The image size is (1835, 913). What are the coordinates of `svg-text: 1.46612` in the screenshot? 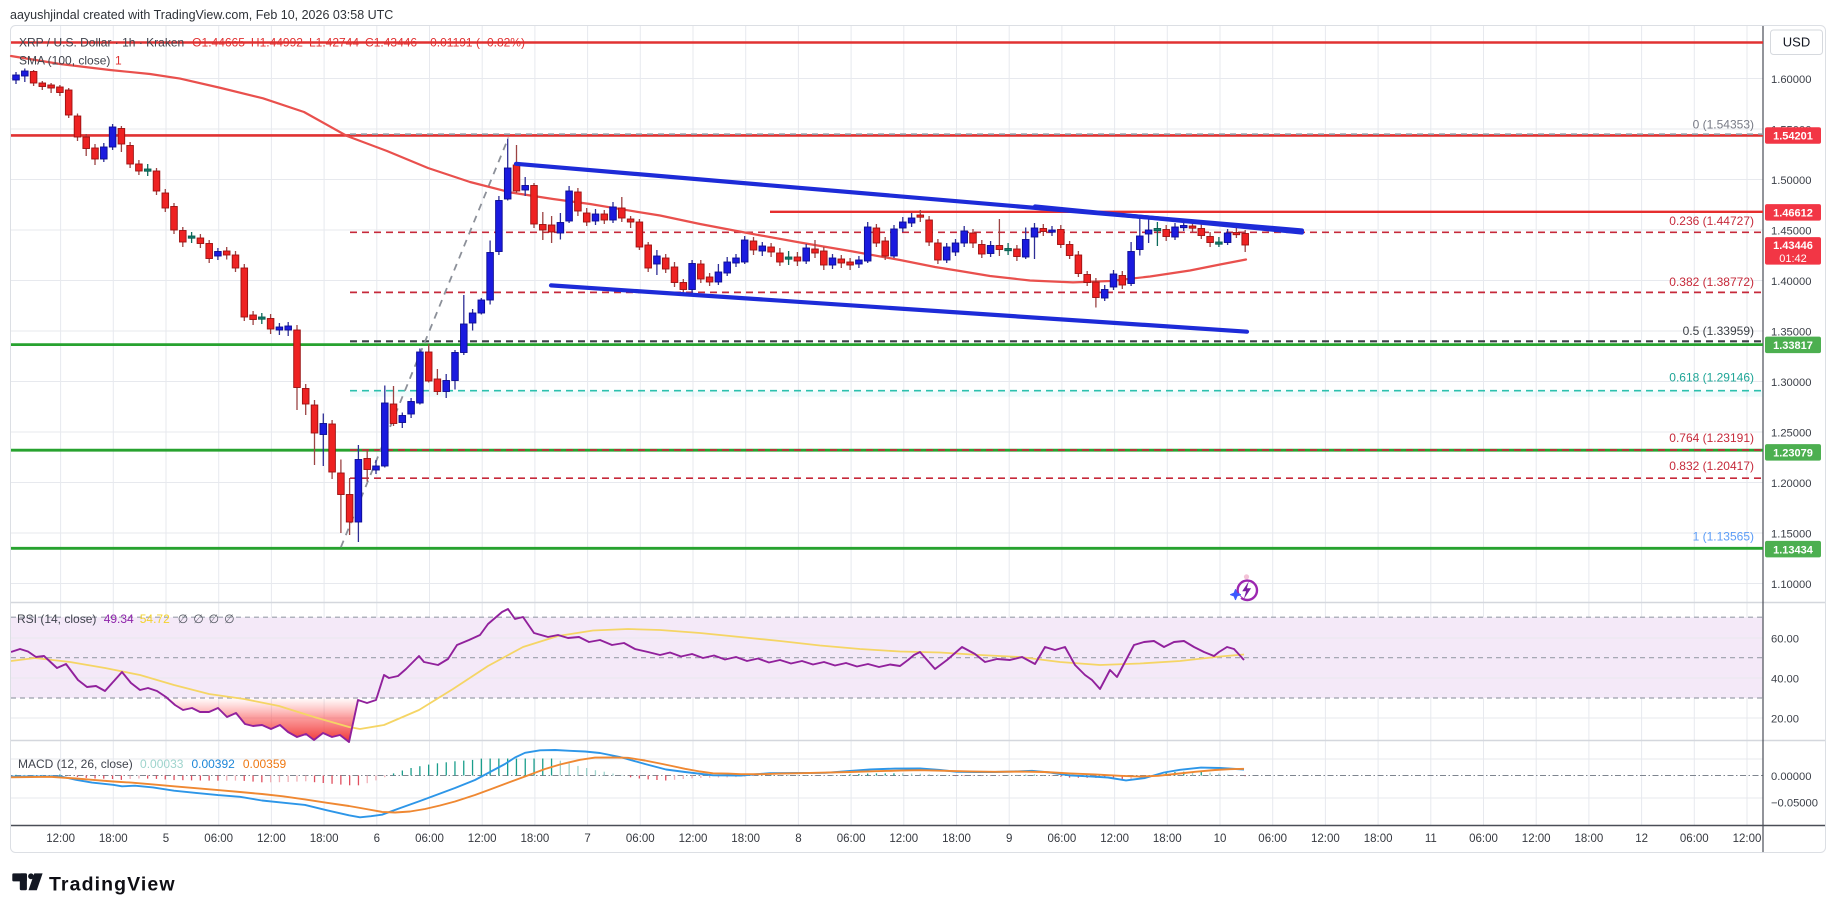 It's located at (1793, 214).